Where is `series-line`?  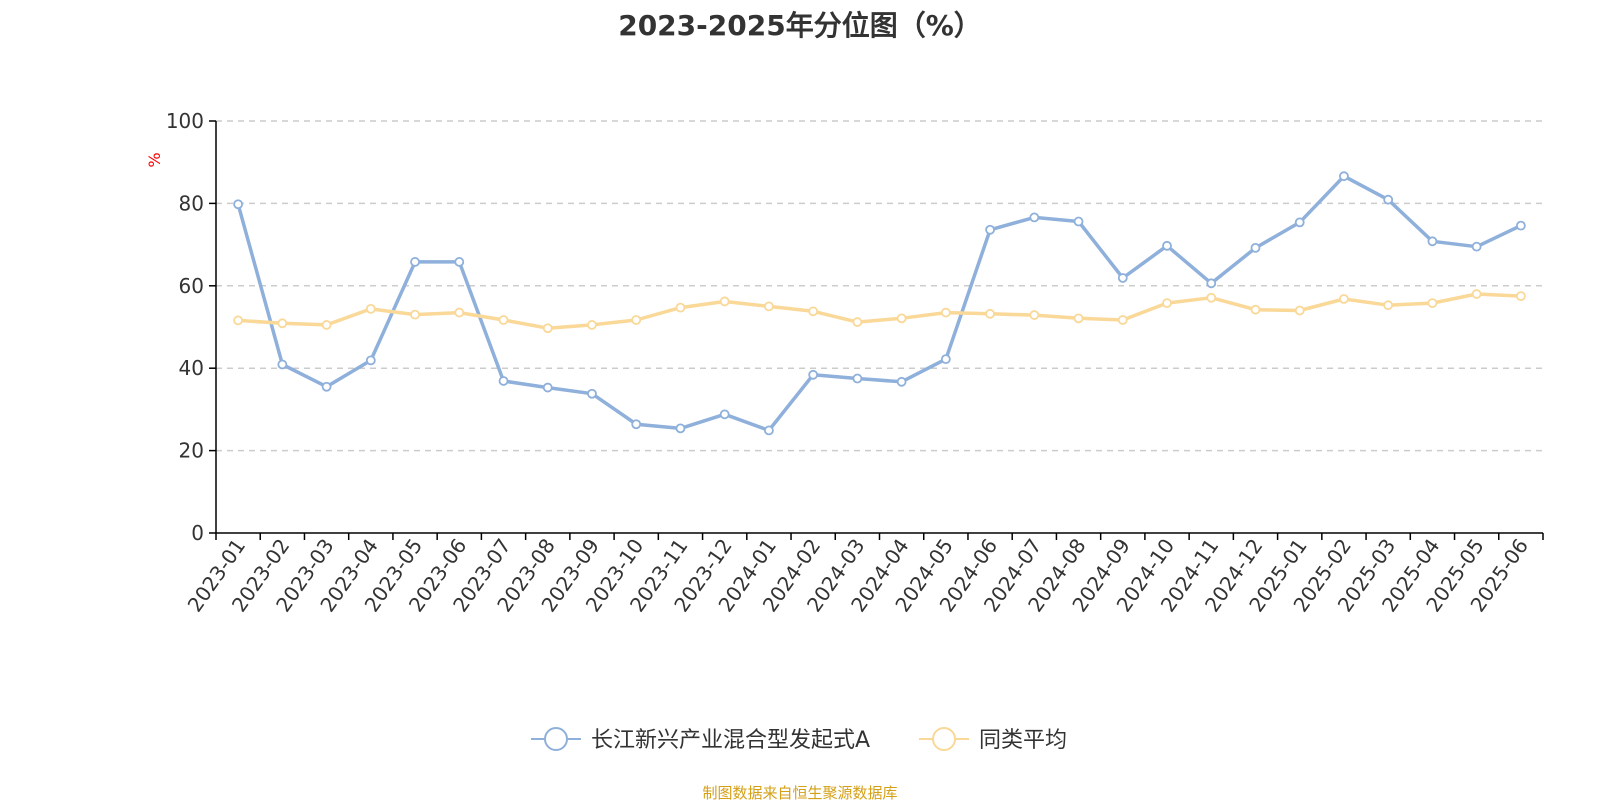
series-line is located at coordinates (879, 311).